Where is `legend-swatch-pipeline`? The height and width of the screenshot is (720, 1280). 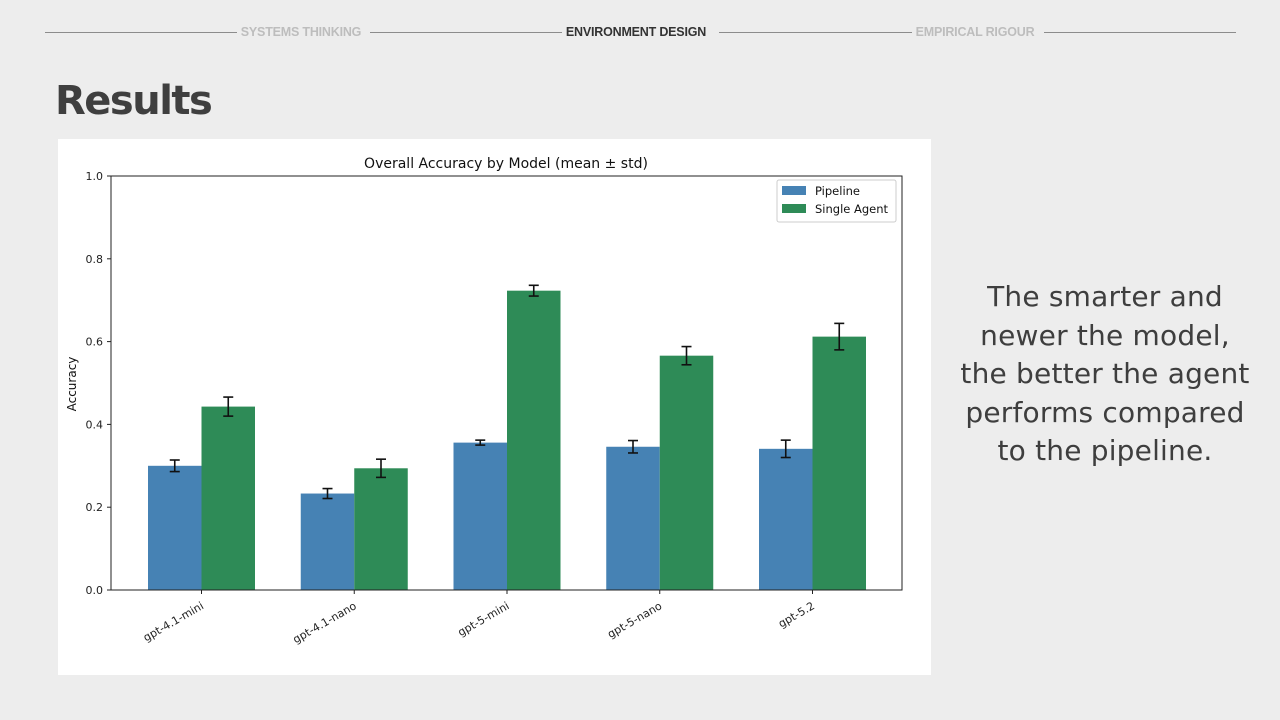
legend-swatch-pipeline is located at coordinates (794, 190).